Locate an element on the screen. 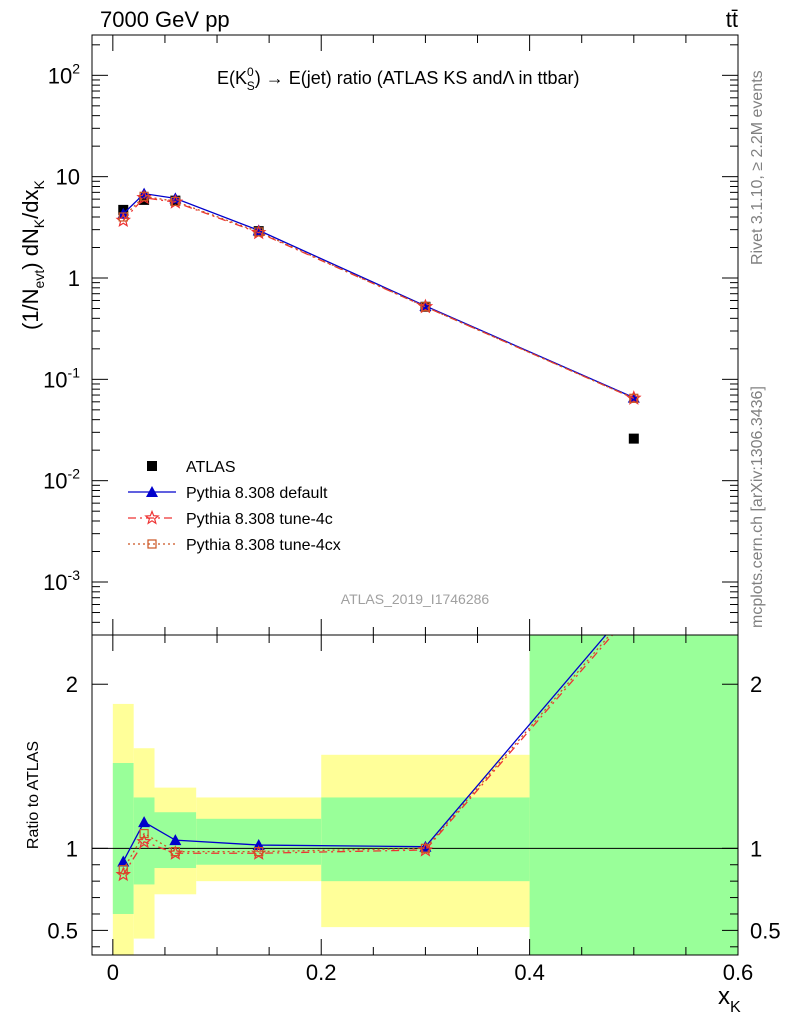  process-label: tt̄ is located at coordinates (732, 19).